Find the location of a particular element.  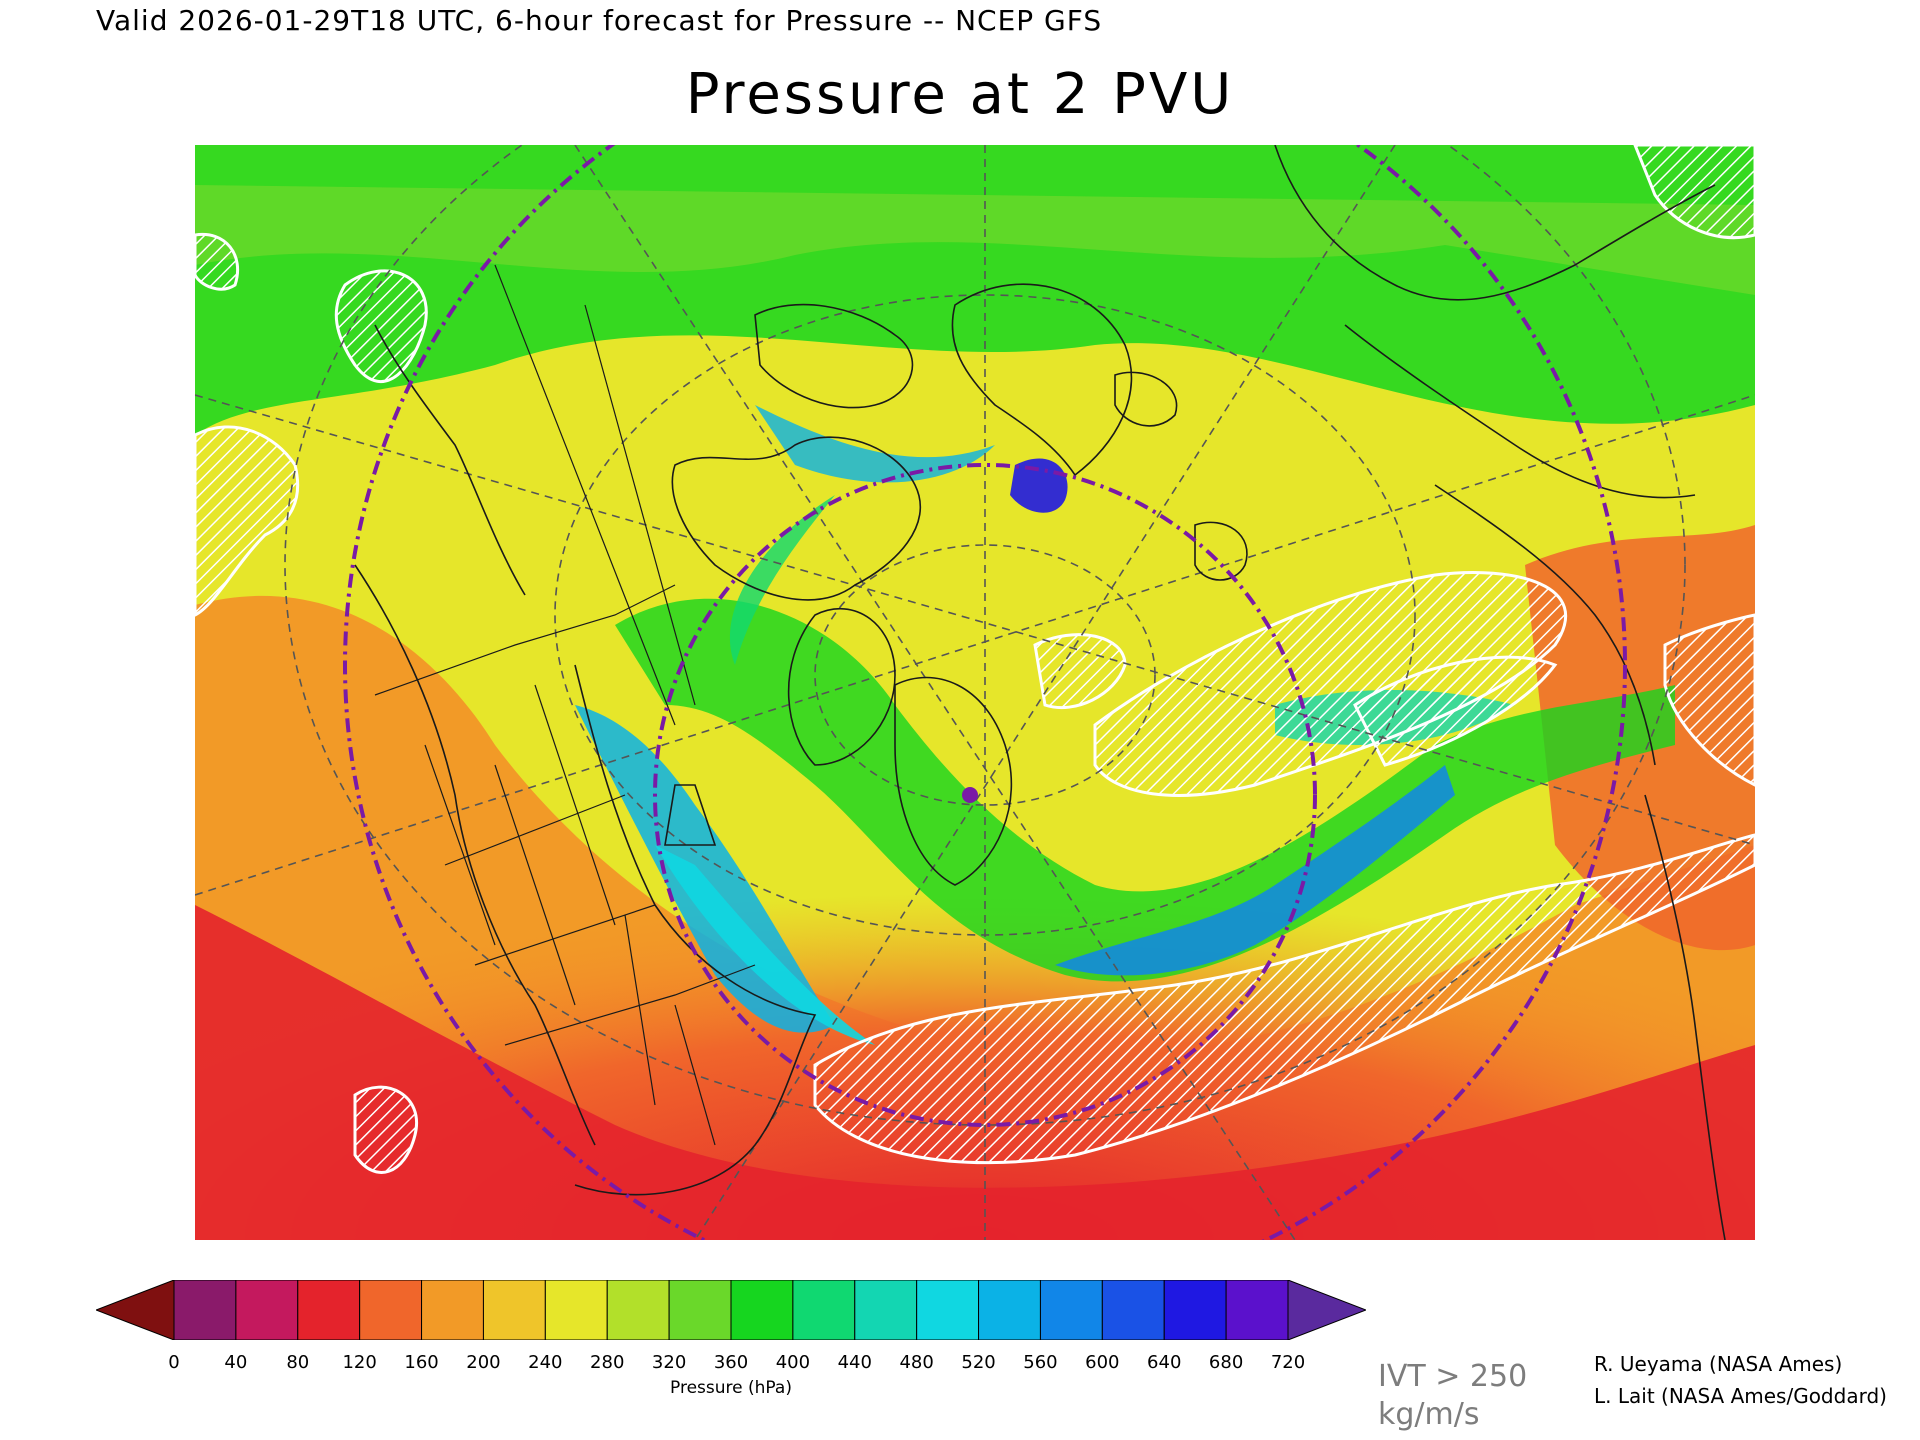

colorbar-tick-label: 120 is located at coordinates (359, 1362).